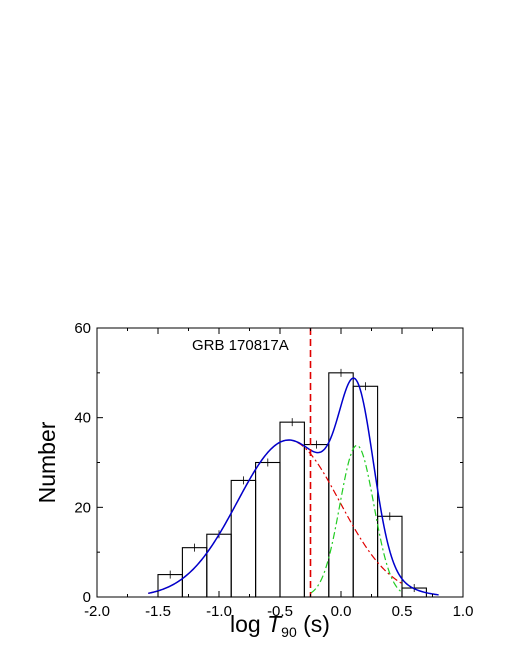 This screenshot has height=660, width=510. What do you see at coordinates (87, 597) in the screenshot?
I see `y-tick-label-0: 0` at bounding box center [87, 597].